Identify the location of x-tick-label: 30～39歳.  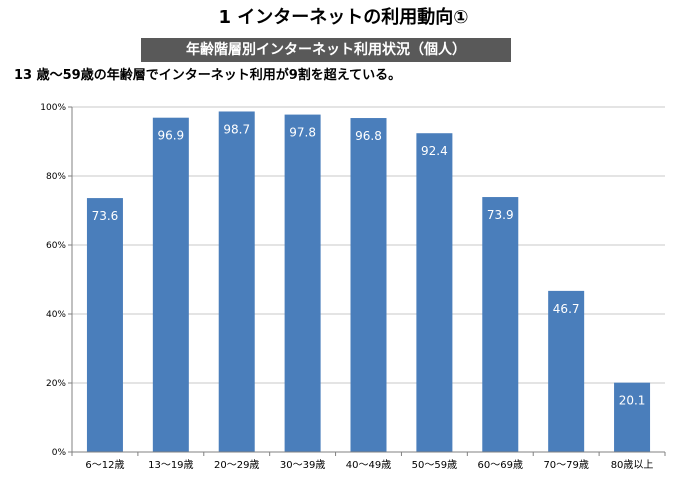
(302, 465).